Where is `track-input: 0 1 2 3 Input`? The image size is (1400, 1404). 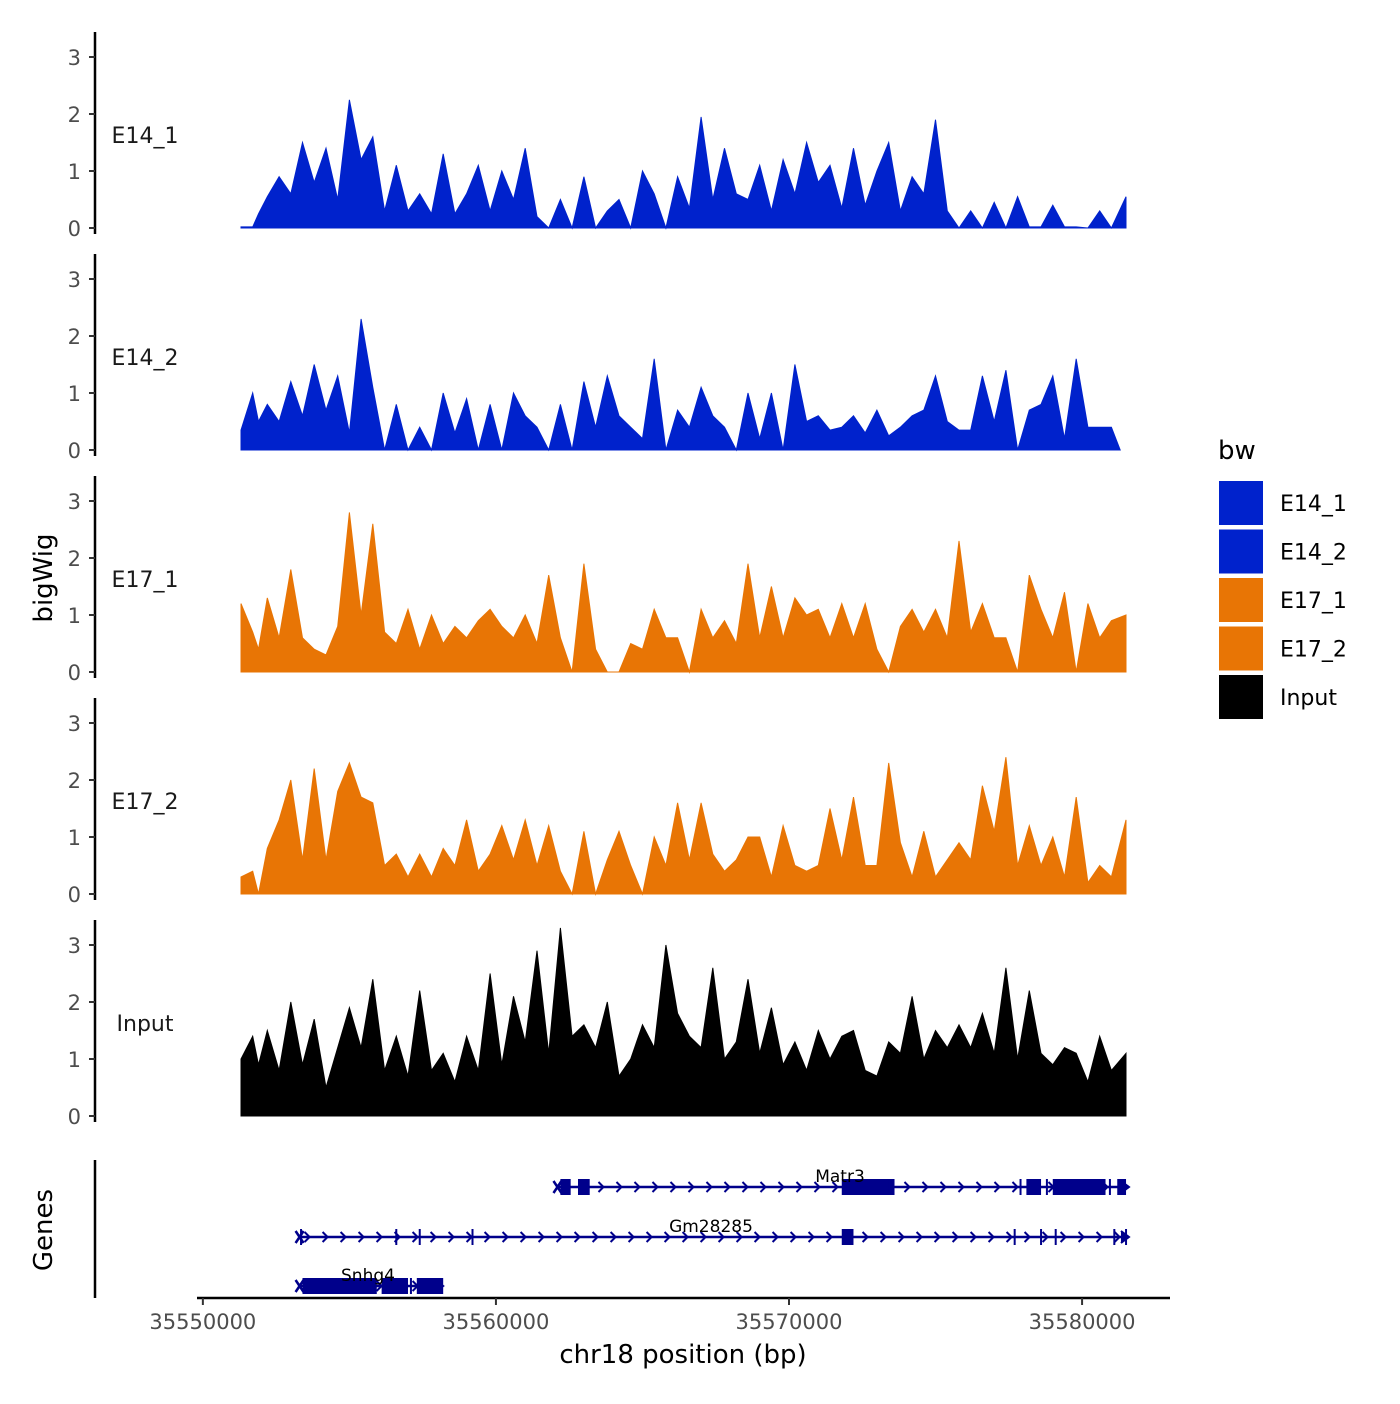
track-input: 0 1 2 3 Input is located at coordinates (597, 1024).